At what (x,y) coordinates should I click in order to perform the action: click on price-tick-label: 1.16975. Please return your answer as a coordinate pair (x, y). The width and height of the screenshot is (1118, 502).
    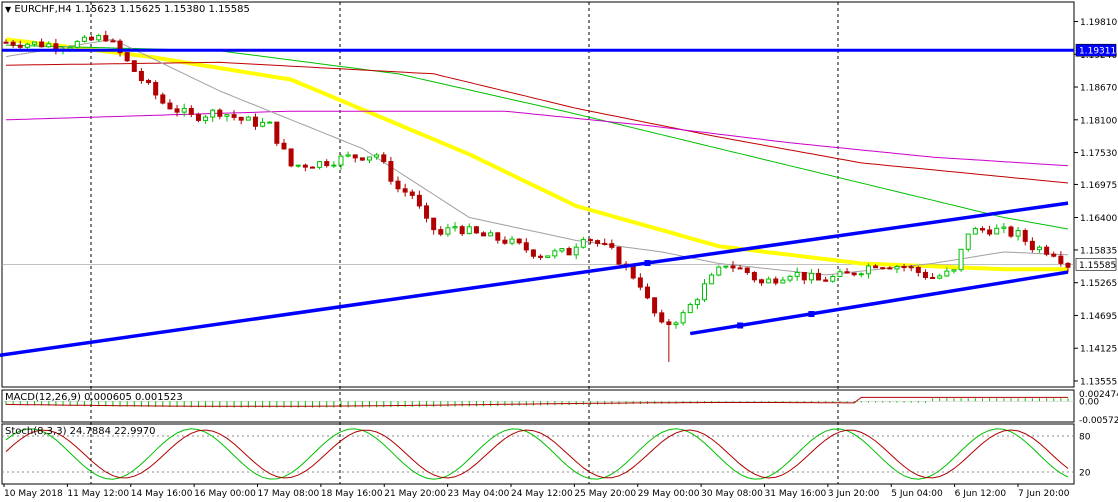
    Looking at the image, I should click on (1098, 186).